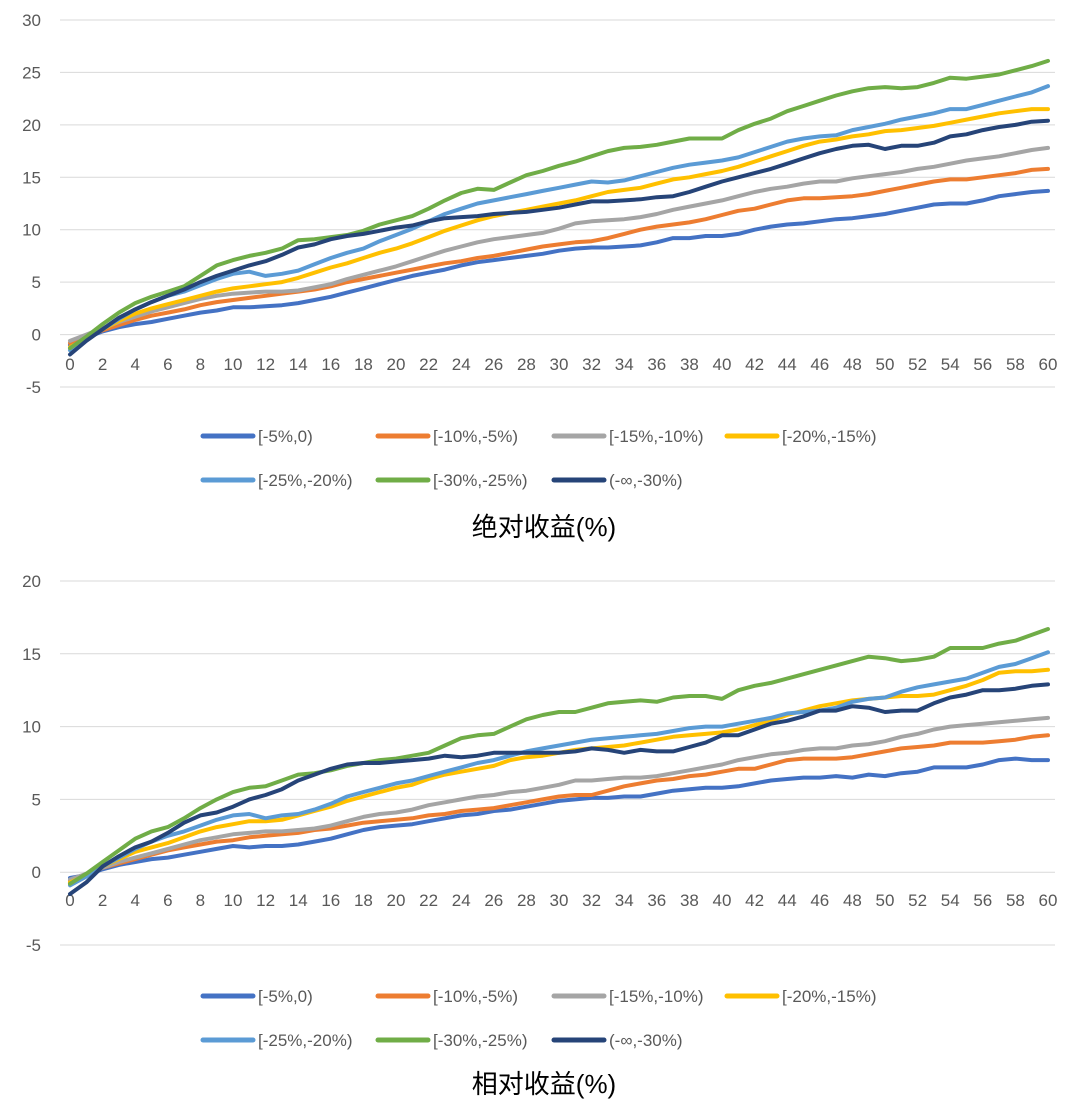 The width and height of the screenshot is (1071, 1113). What do you see at coordinates (31, 230) in the screenshot?
I see `y-tick-label: 10` at bounding box center [31, 230].